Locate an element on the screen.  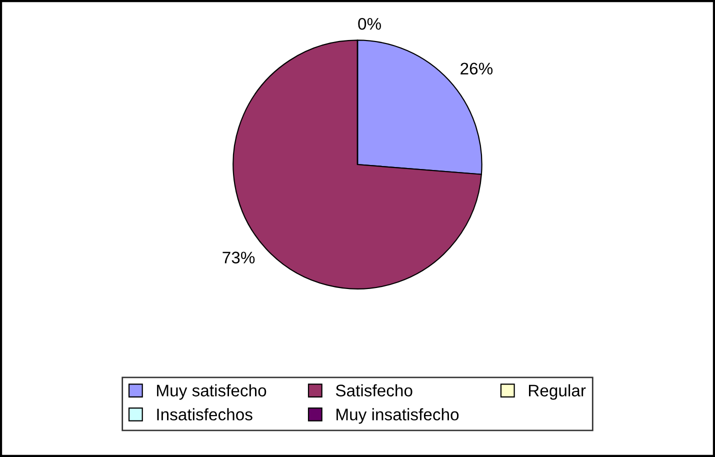
legend-label: Regular is located at coordinates (557, 392).